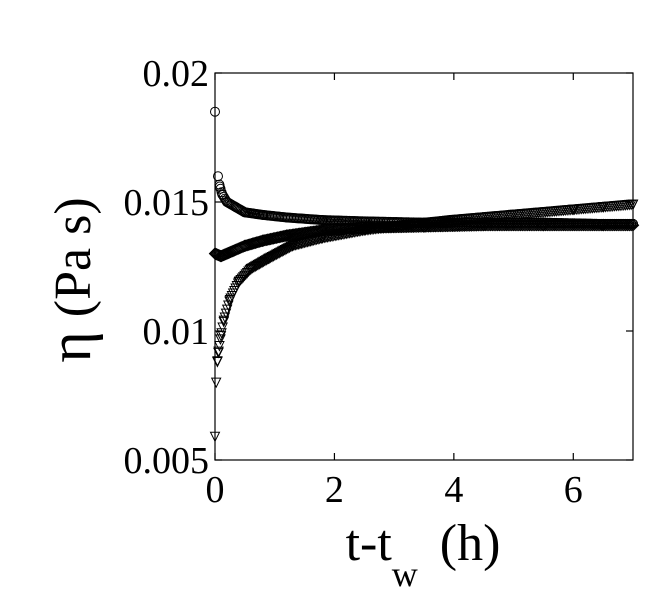 The height and width of the screenshot is (610, 654). Describe the element at coordinates (423, 554) in the screenshot. I see `x-axis-label: t-tw (h)` at that location.